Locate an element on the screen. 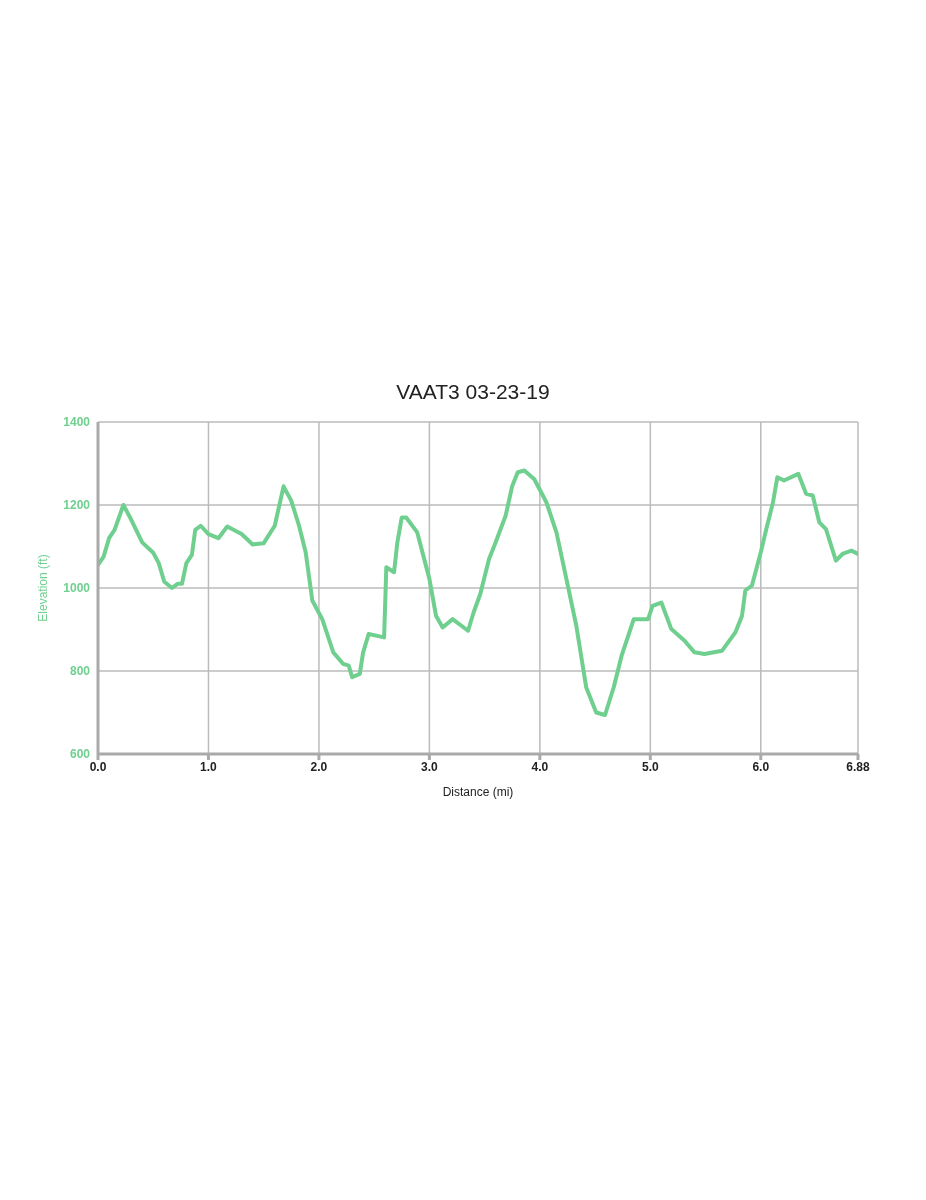 The width and height of the screenshot is (926, 1200). x-tick-label: 1.0 is located at coordinates (209, 766).